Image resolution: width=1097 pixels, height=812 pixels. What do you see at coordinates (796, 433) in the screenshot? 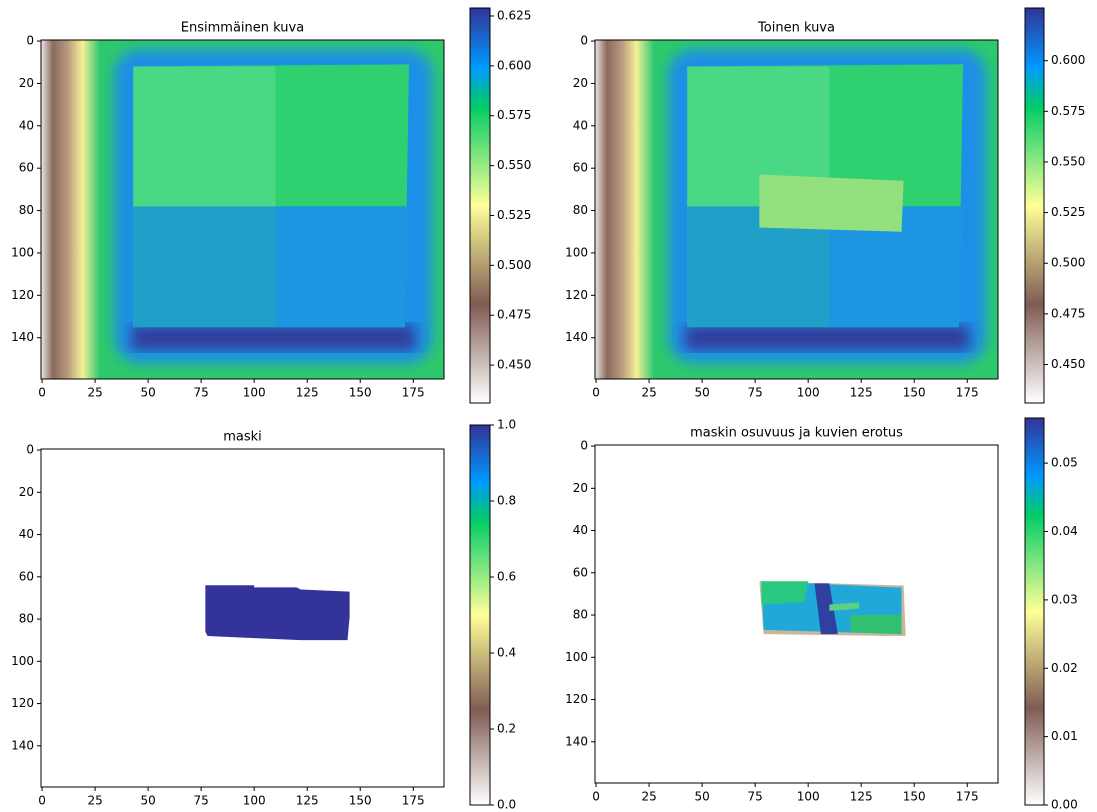
I see `subplot-title: maskin osuvuus ja kuvien erotus` at bounding box center [796, 433].